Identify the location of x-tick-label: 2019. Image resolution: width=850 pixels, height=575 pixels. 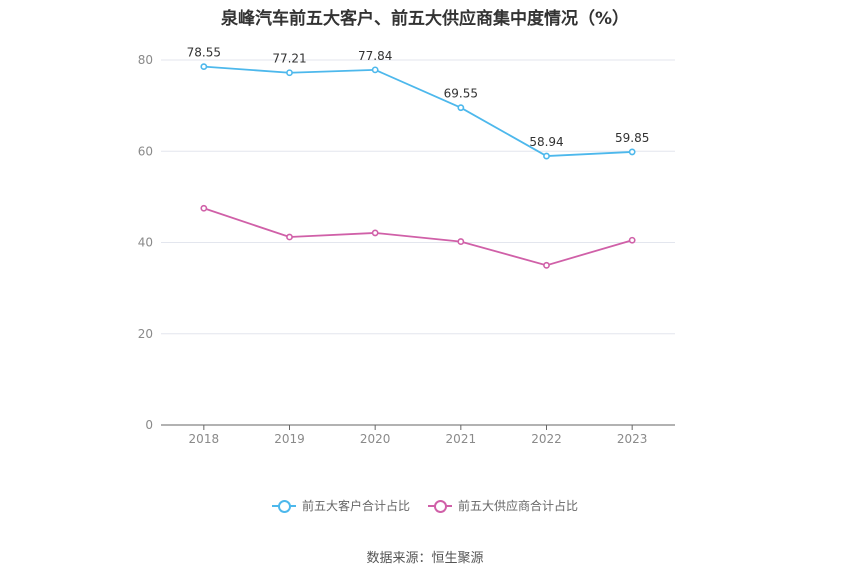
(289, 439).